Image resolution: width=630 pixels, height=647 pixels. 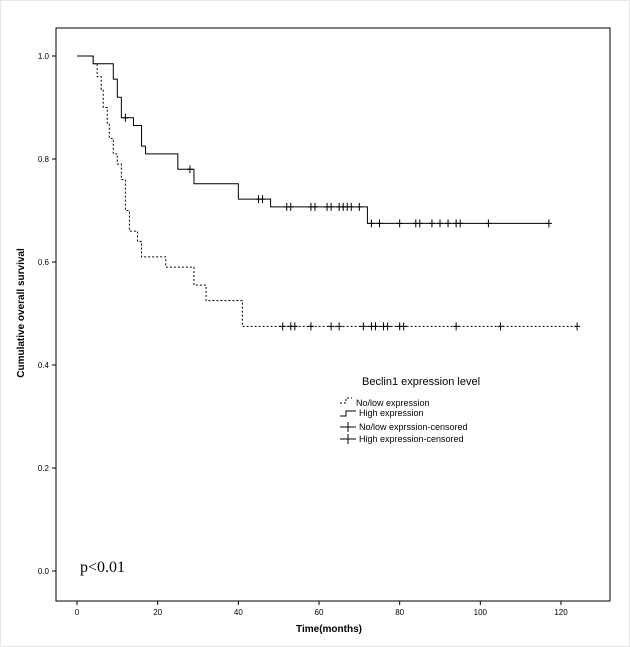 I want to click on y-tick-label: 0.8, so click(x=44, y=159).